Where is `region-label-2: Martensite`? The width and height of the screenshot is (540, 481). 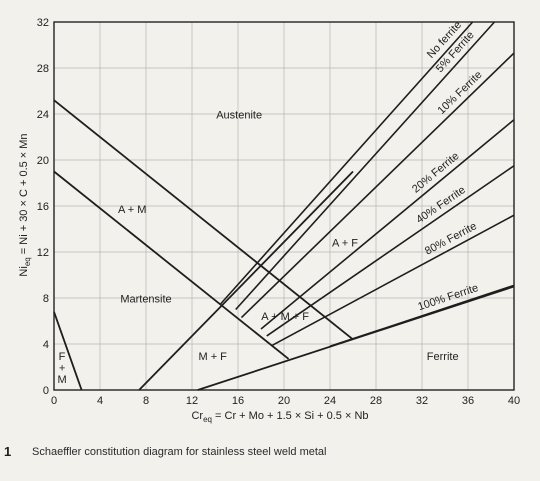
region-label-2: Martensite is located at coordinates (145, 300).